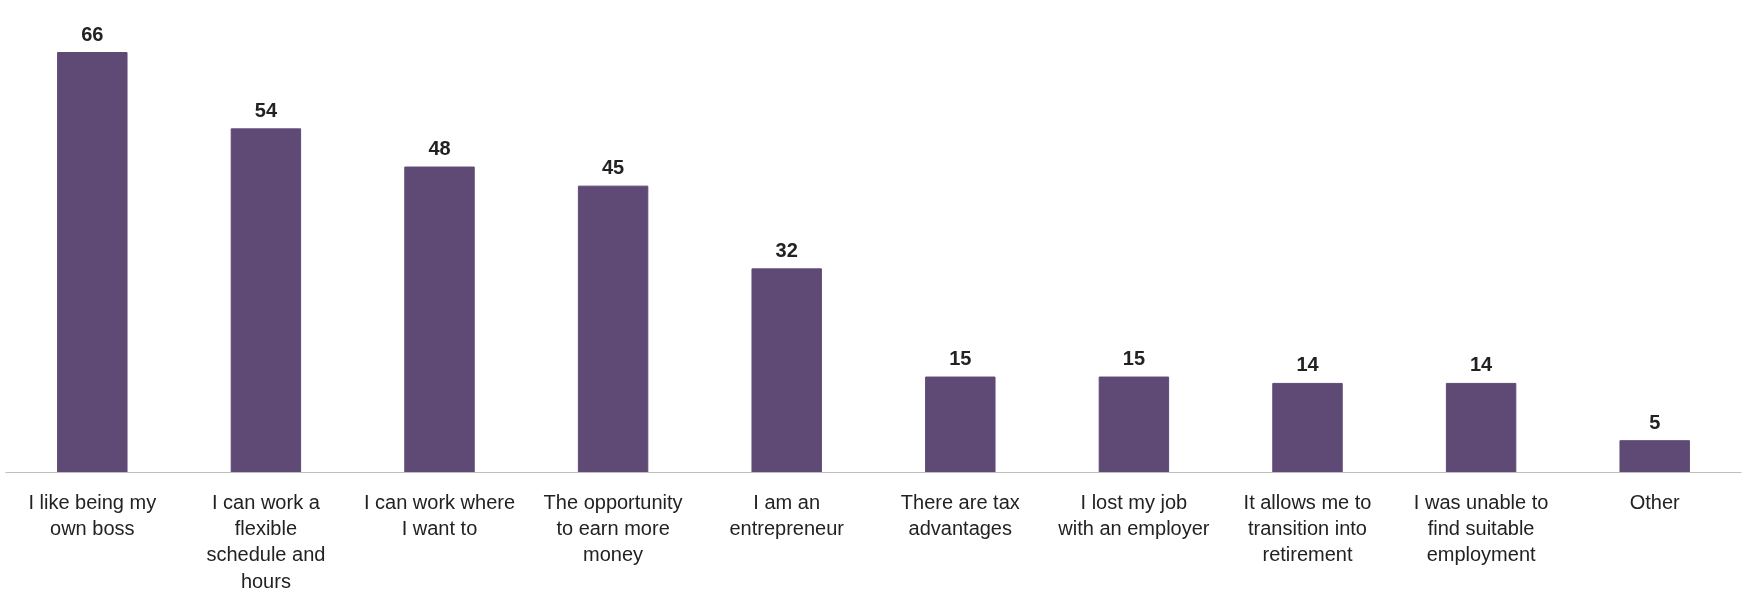  I want to click on data-label: 66, so click(92, 33).